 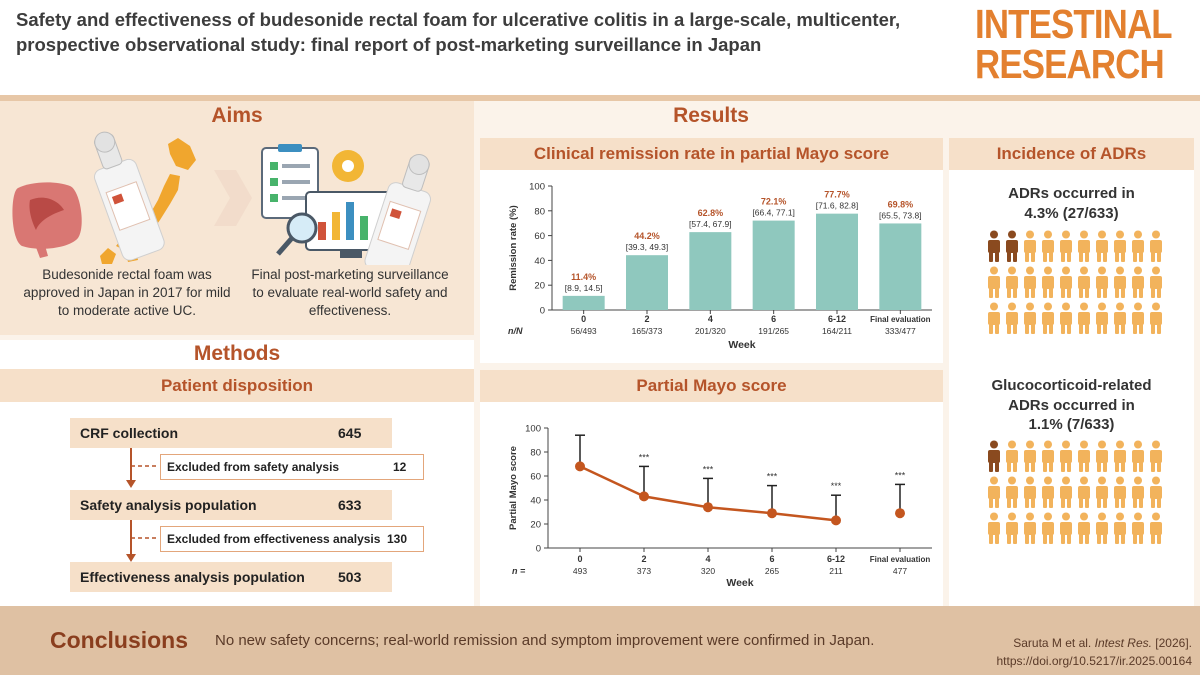 I want to click on n-value: 477, so click(x=900, y=571).